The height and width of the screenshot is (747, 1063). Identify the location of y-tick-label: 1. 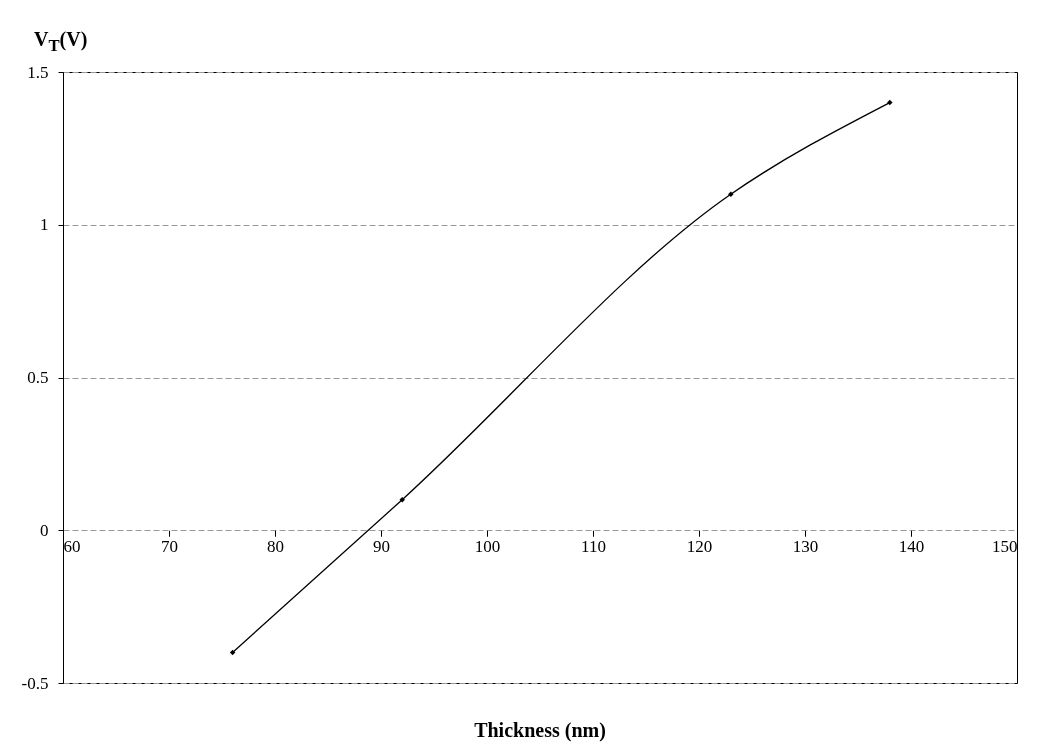
(44, 225).